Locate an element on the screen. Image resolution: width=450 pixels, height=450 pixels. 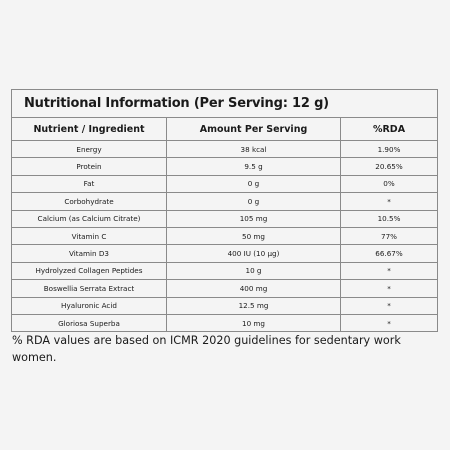
table-row: Boswellia Serrata Extract 400 mg * is located at coordinates (225, 288).